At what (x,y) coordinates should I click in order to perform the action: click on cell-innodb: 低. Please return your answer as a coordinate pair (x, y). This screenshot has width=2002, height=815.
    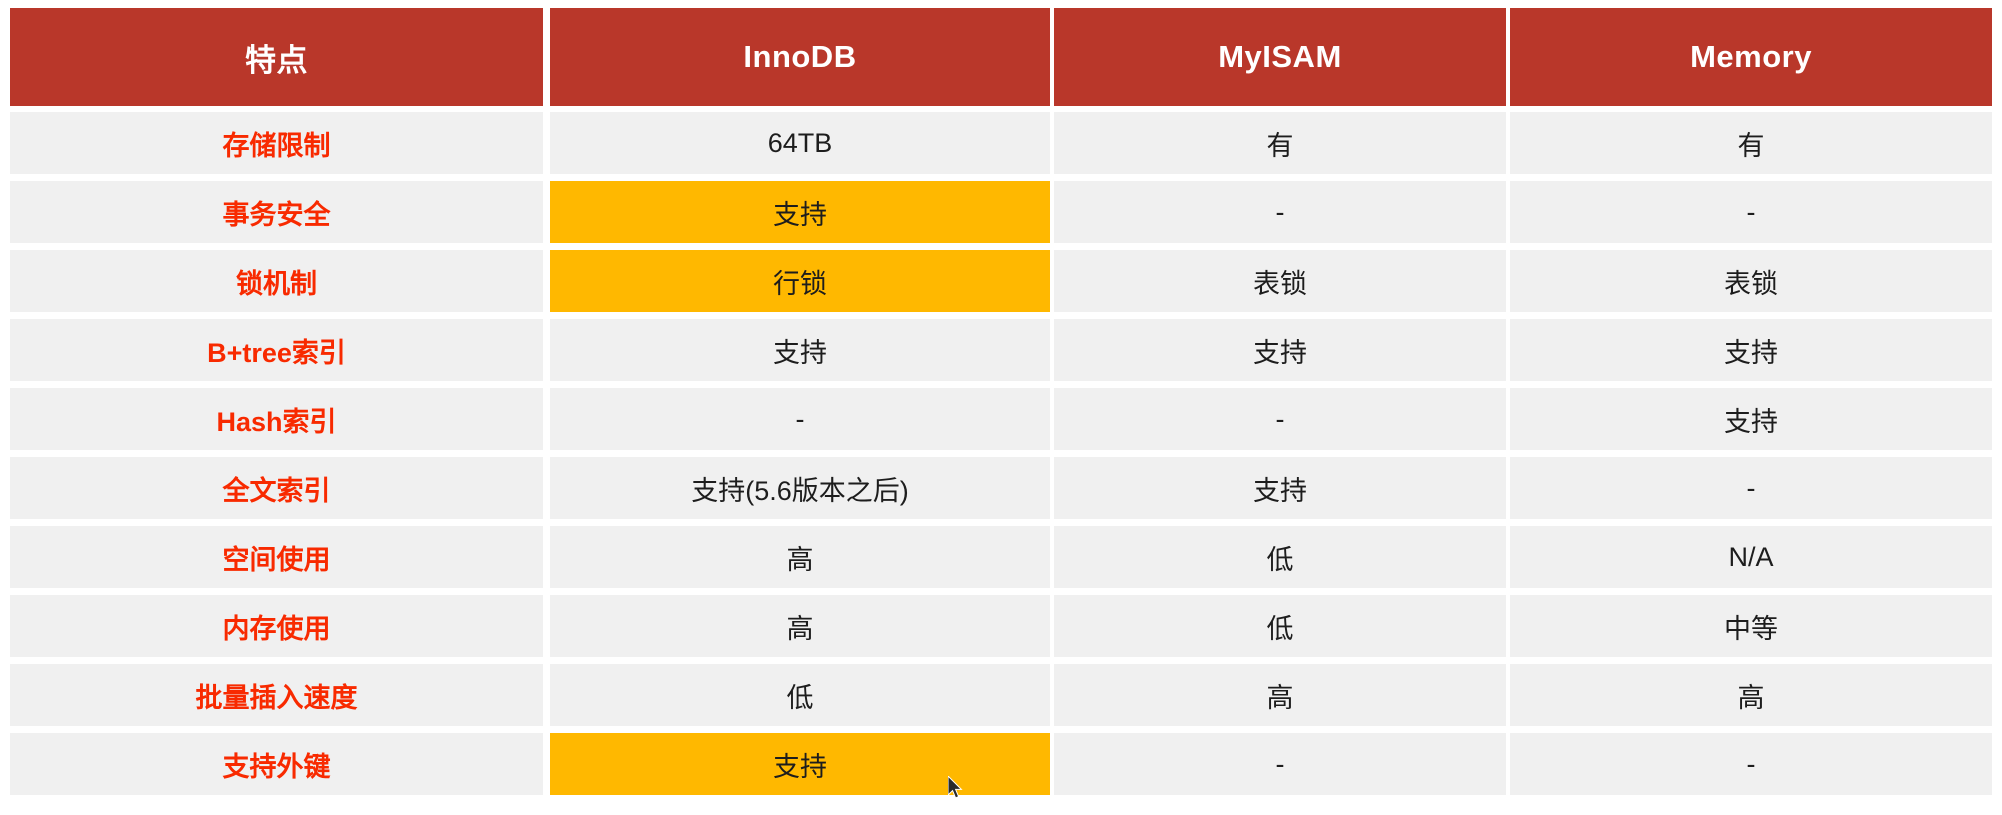
    Looking at the image, I should click on (800, 695).